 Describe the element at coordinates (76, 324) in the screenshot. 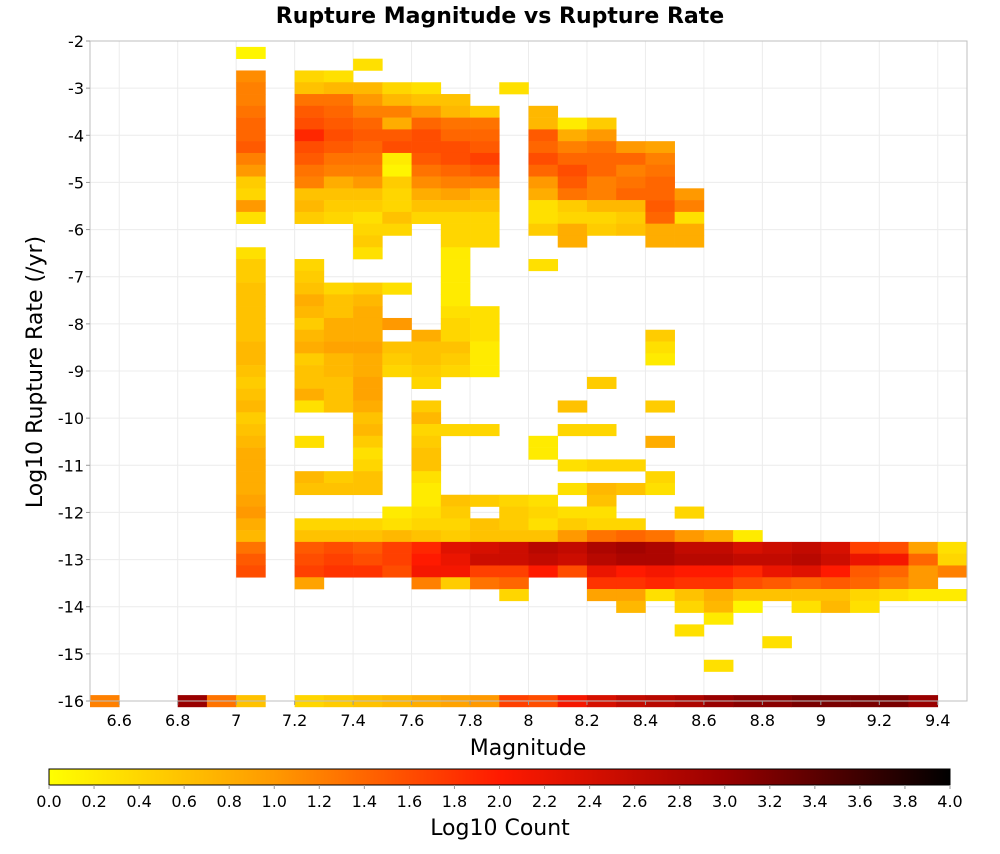

I see `y-tick-label: -8` at that location.